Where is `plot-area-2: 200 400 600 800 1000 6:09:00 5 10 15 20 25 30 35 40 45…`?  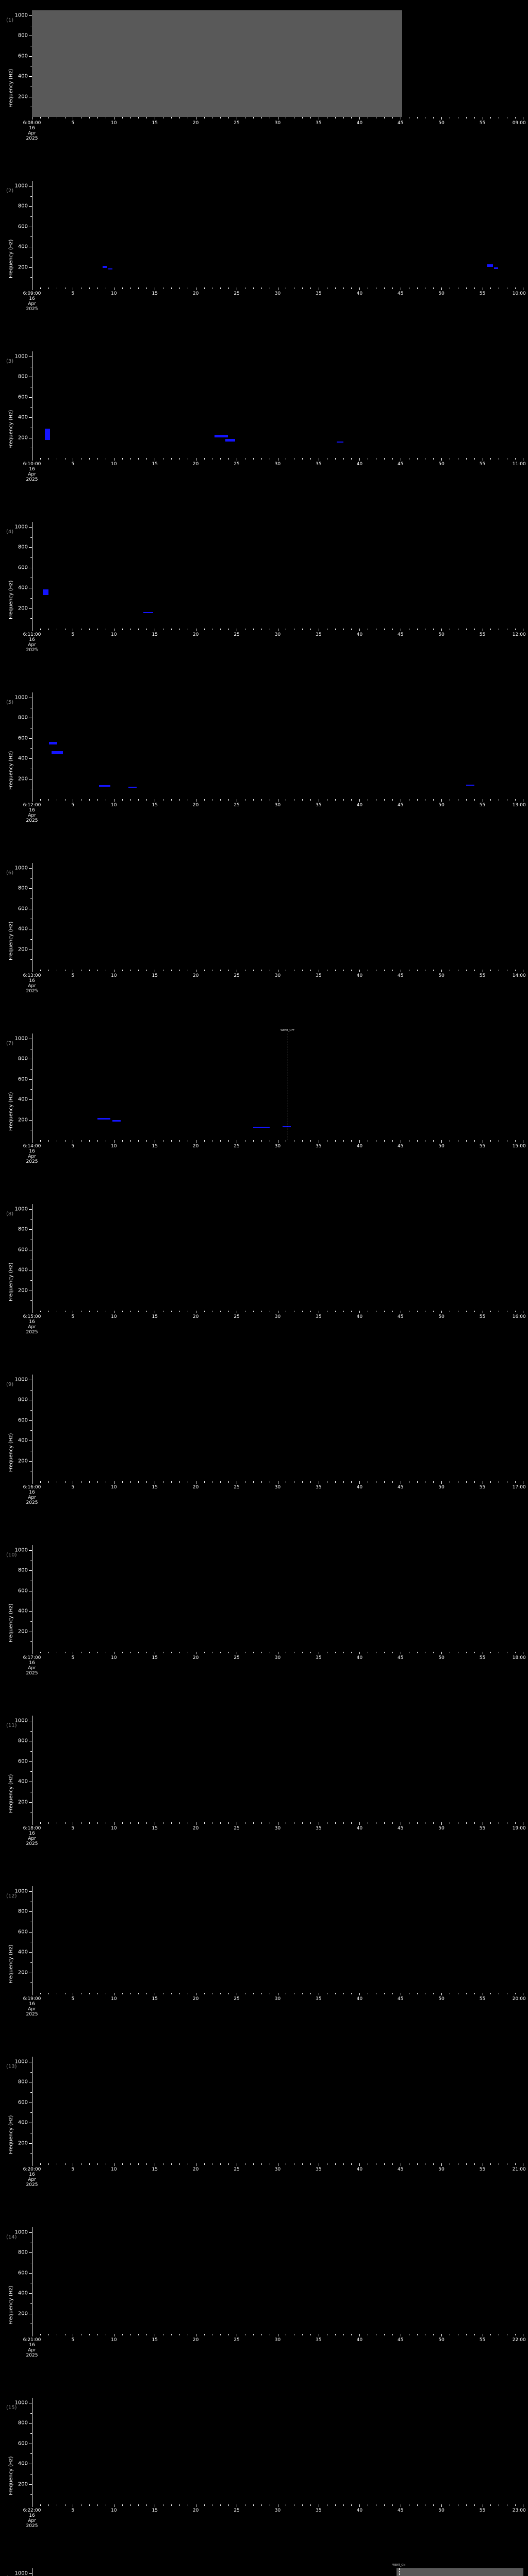
plot-area-2: 200 400 600 800 1000 6:09:00 5 10 15 20 25 30 35 40 45… is located at coordinates (270, 246).